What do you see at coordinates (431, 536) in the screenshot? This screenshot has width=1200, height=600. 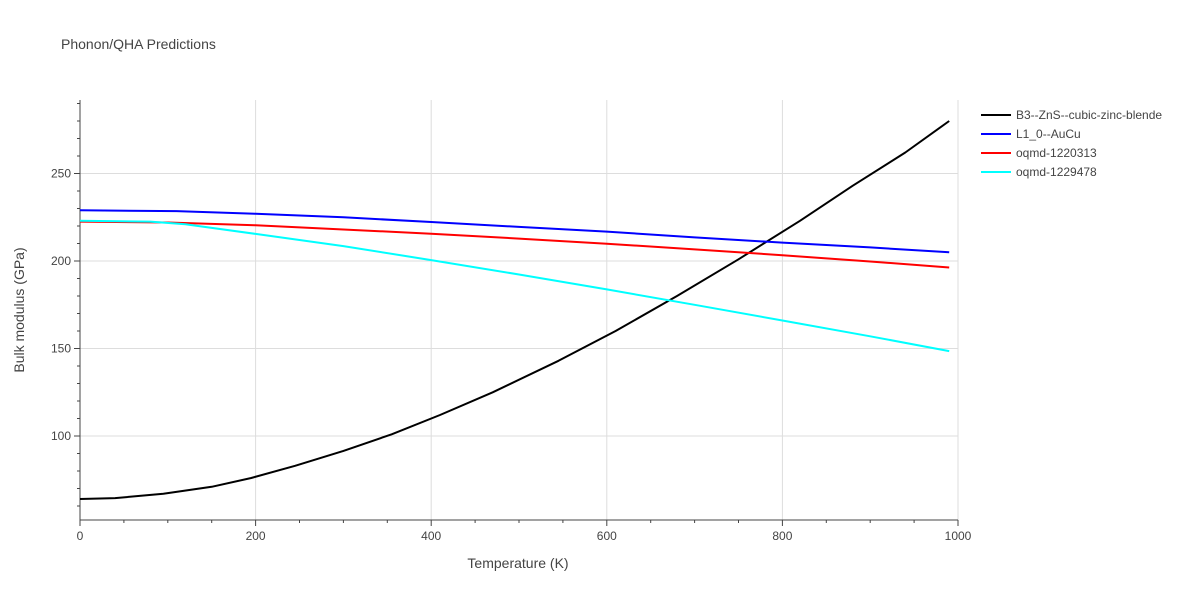 I see `x-tick-label: 400` at bounding box center [431, 536].